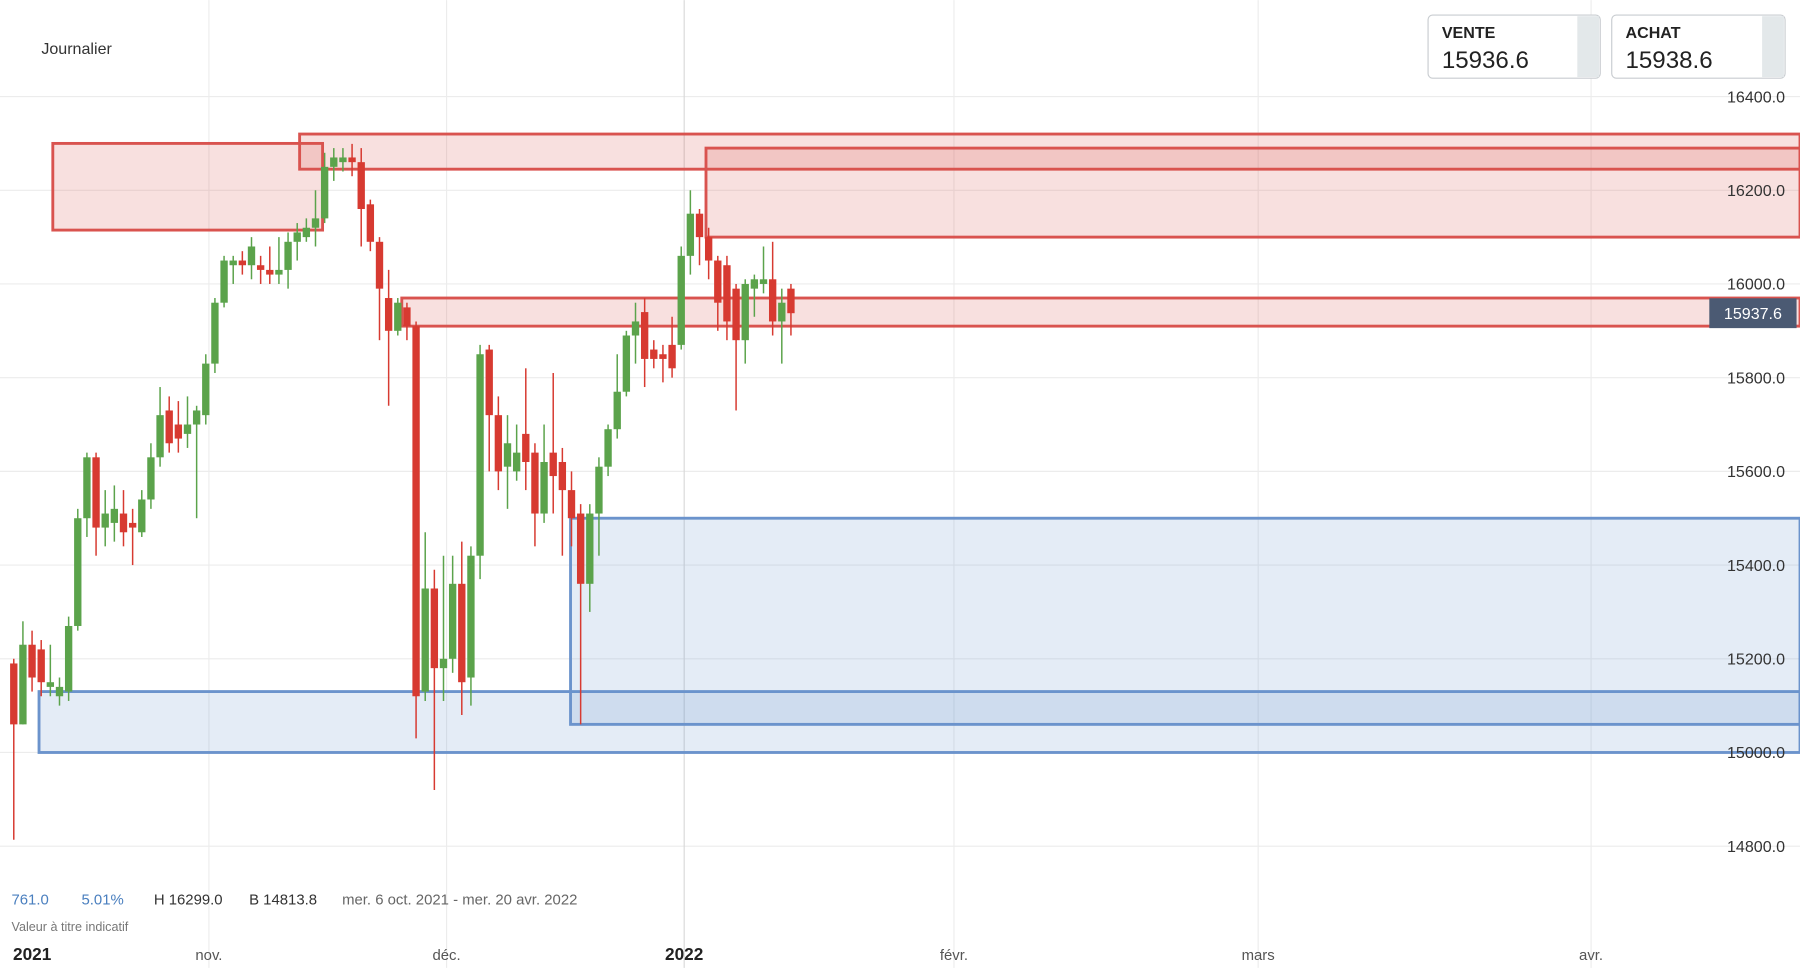 The width and height of the screenshot is (1800, 973). I want to click on buy-panel, so click(1698, 46).